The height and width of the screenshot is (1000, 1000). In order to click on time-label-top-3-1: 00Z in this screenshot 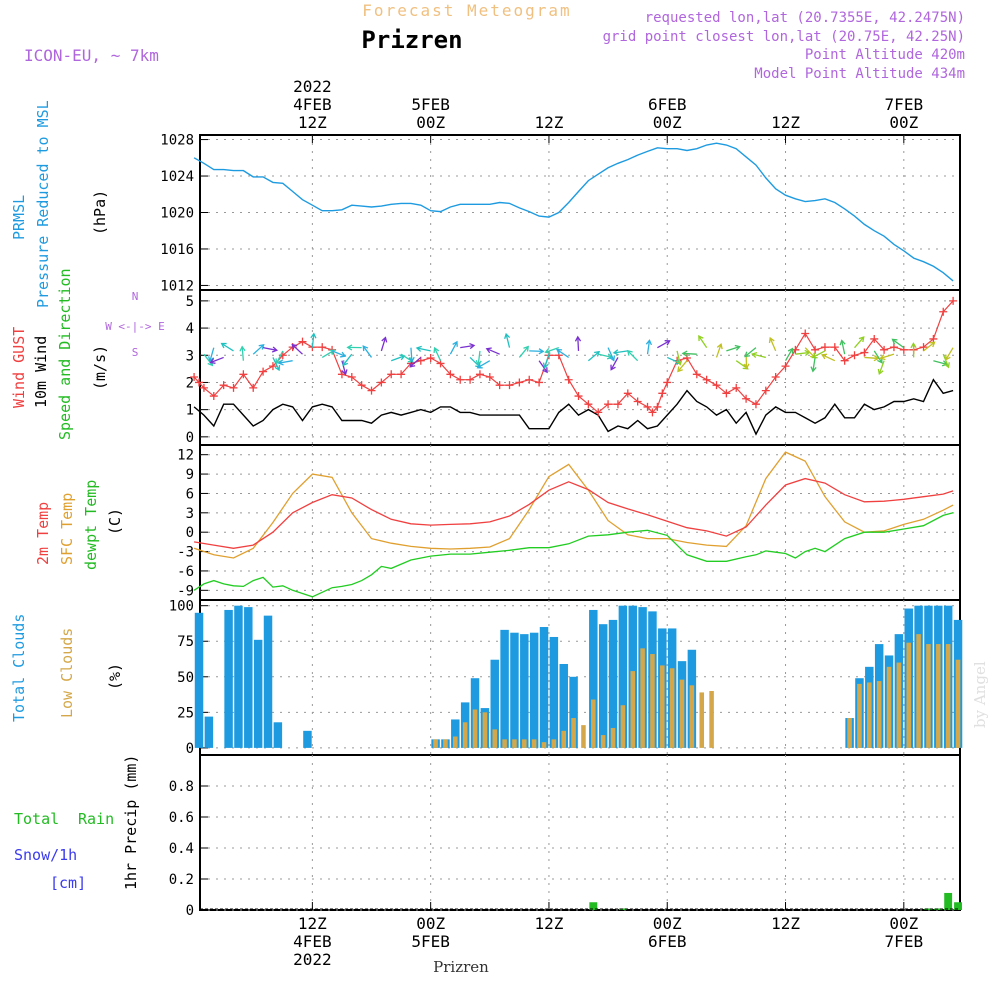, I will do `click(667, 122)`.